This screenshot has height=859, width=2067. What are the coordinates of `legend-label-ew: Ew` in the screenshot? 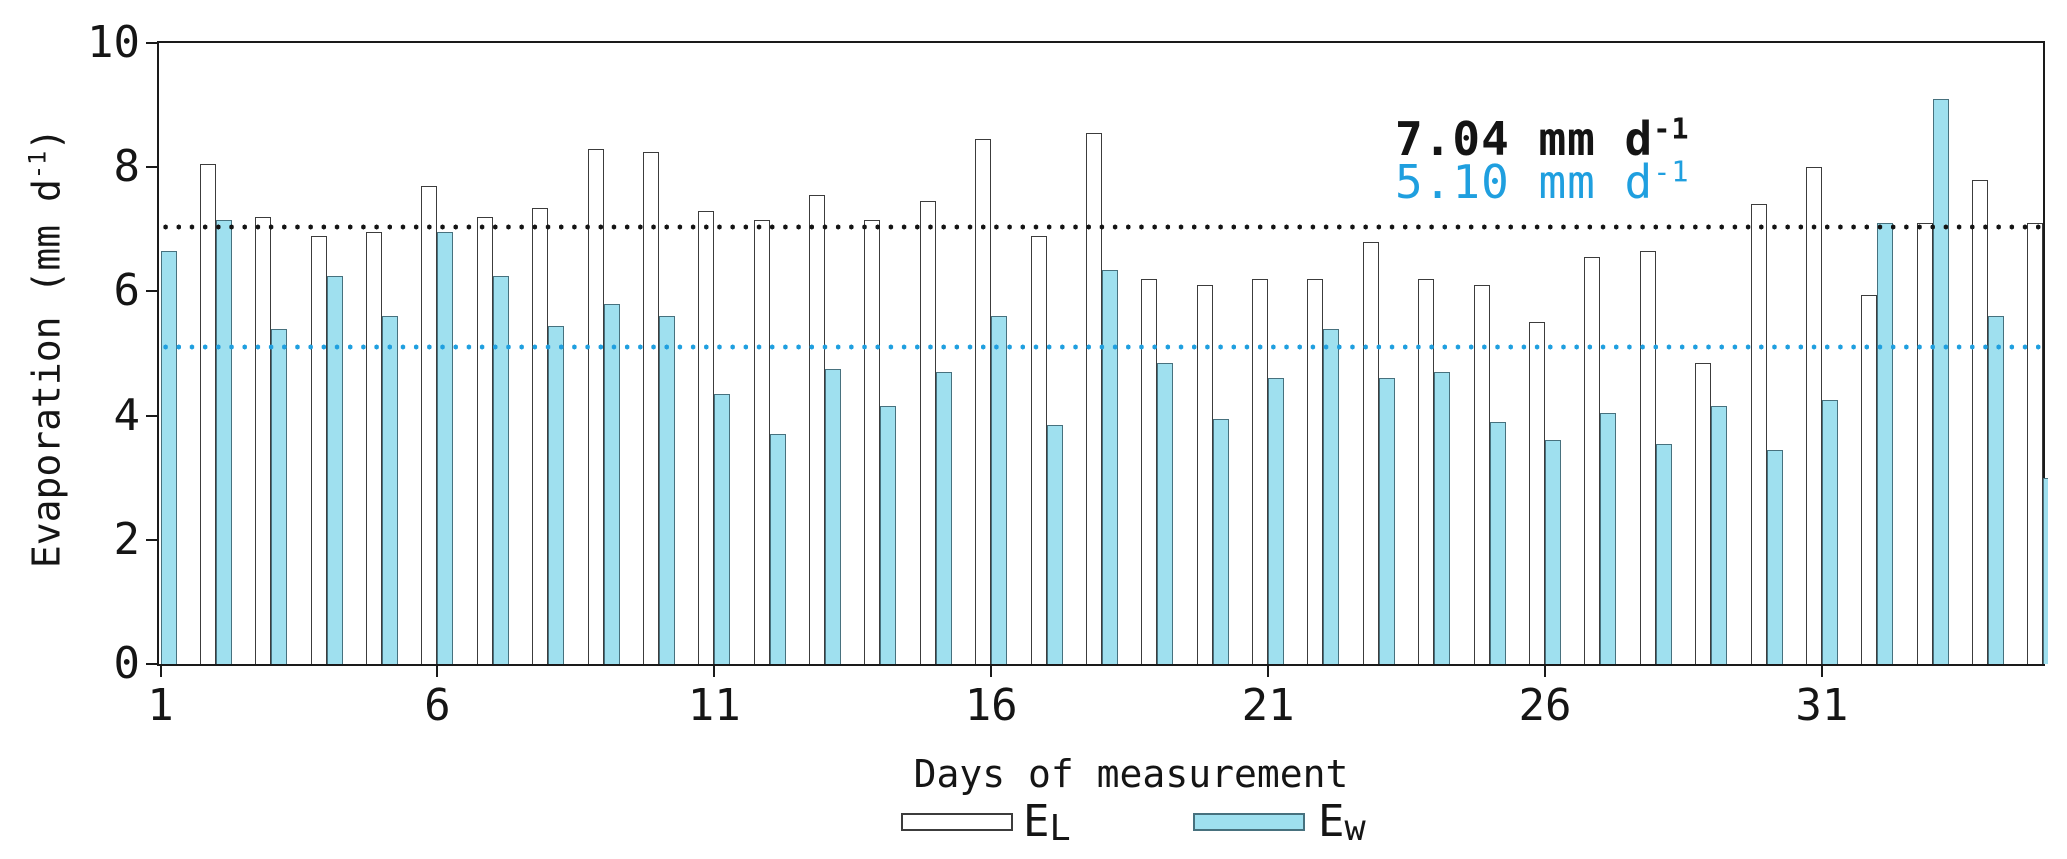 It's located at (1342, 823).